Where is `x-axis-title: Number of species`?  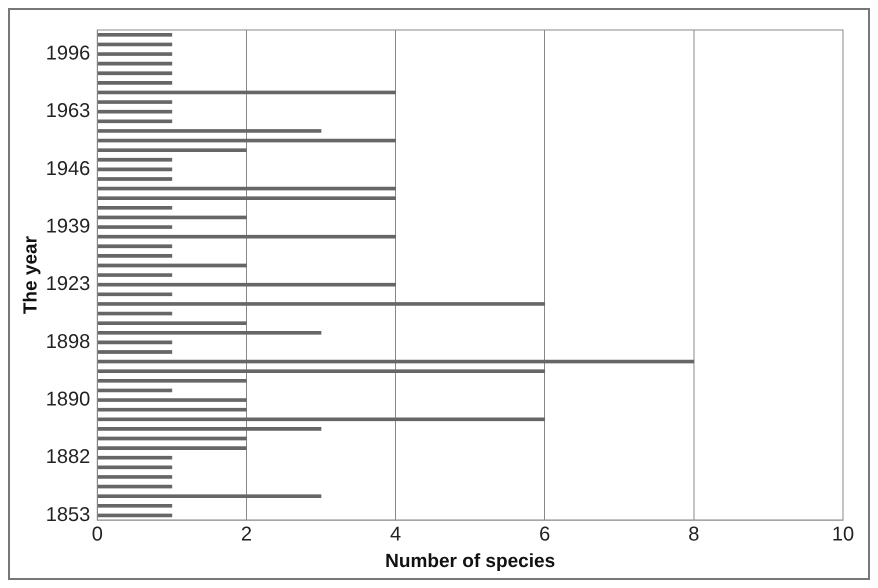 x-axis-title: Number of species is located at coordinates (470, 561).